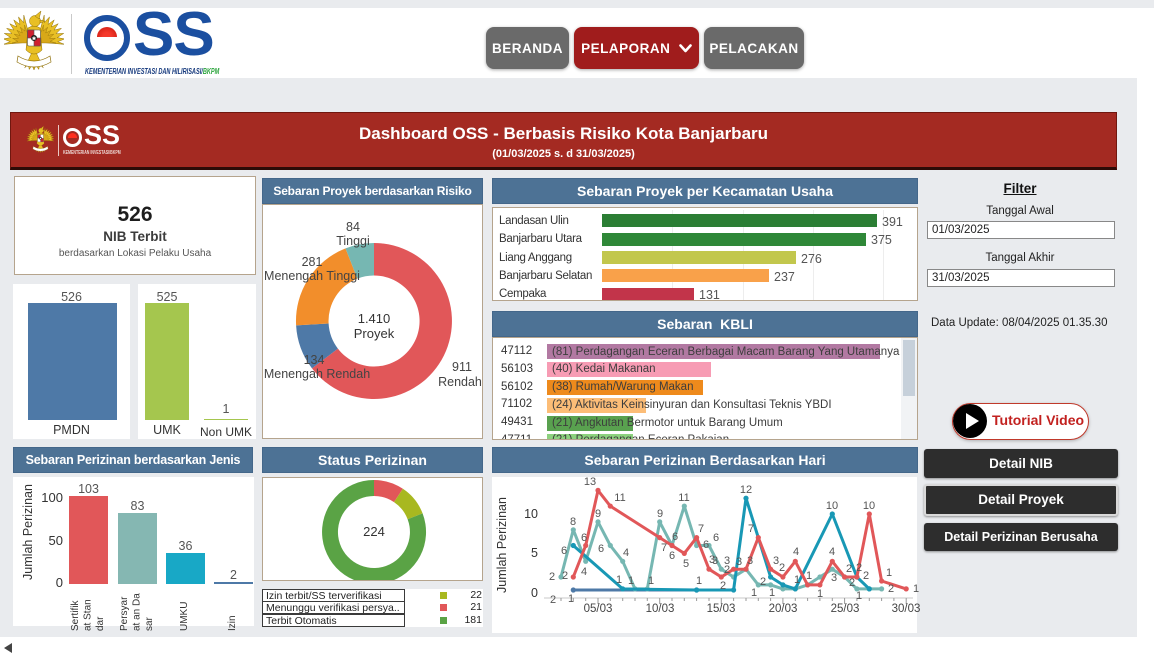 This screenshot has width=1154, height=655. Describe the element at coordinates (906, 609) in the screenshot. I see `svg-text: 30/03` at that location.